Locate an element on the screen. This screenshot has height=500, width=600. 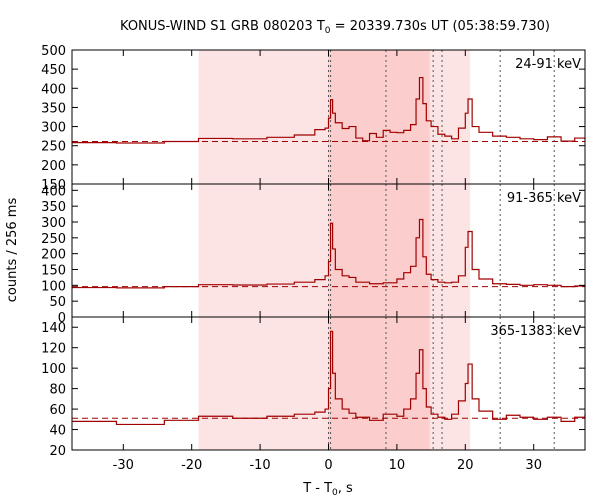
x-axis: -30 -20 -10 0 10 20 30 is located at coordinates (327, 465).